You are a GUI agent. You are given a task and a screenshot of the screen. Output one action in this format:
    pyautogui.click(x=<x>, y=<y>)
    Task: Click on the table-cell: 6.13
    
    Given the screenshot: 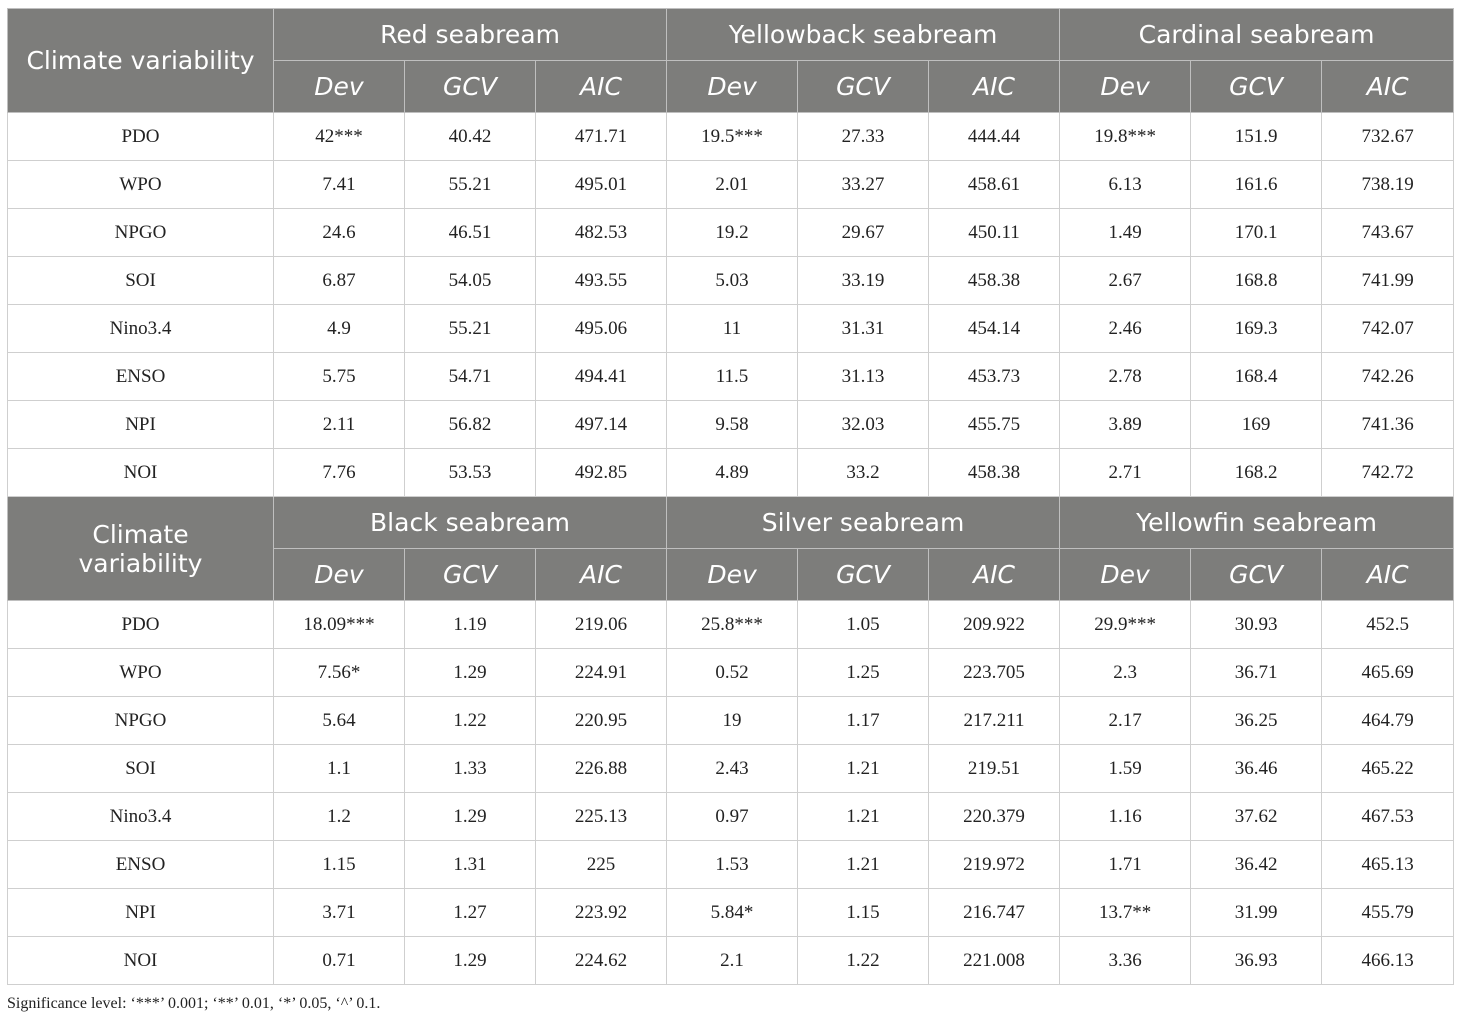 What is the action you would take?
    pyautogui.click(x=1125, y=184)
    